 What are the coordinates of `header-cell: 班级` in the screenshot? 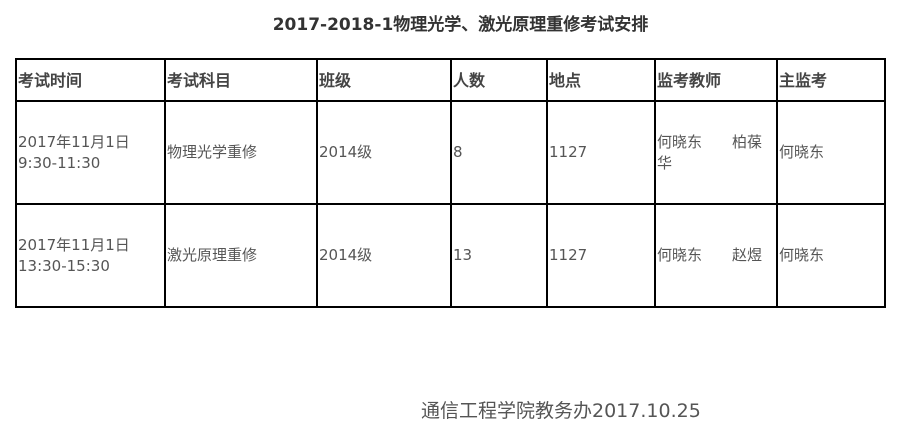 It's located at (384, 80).